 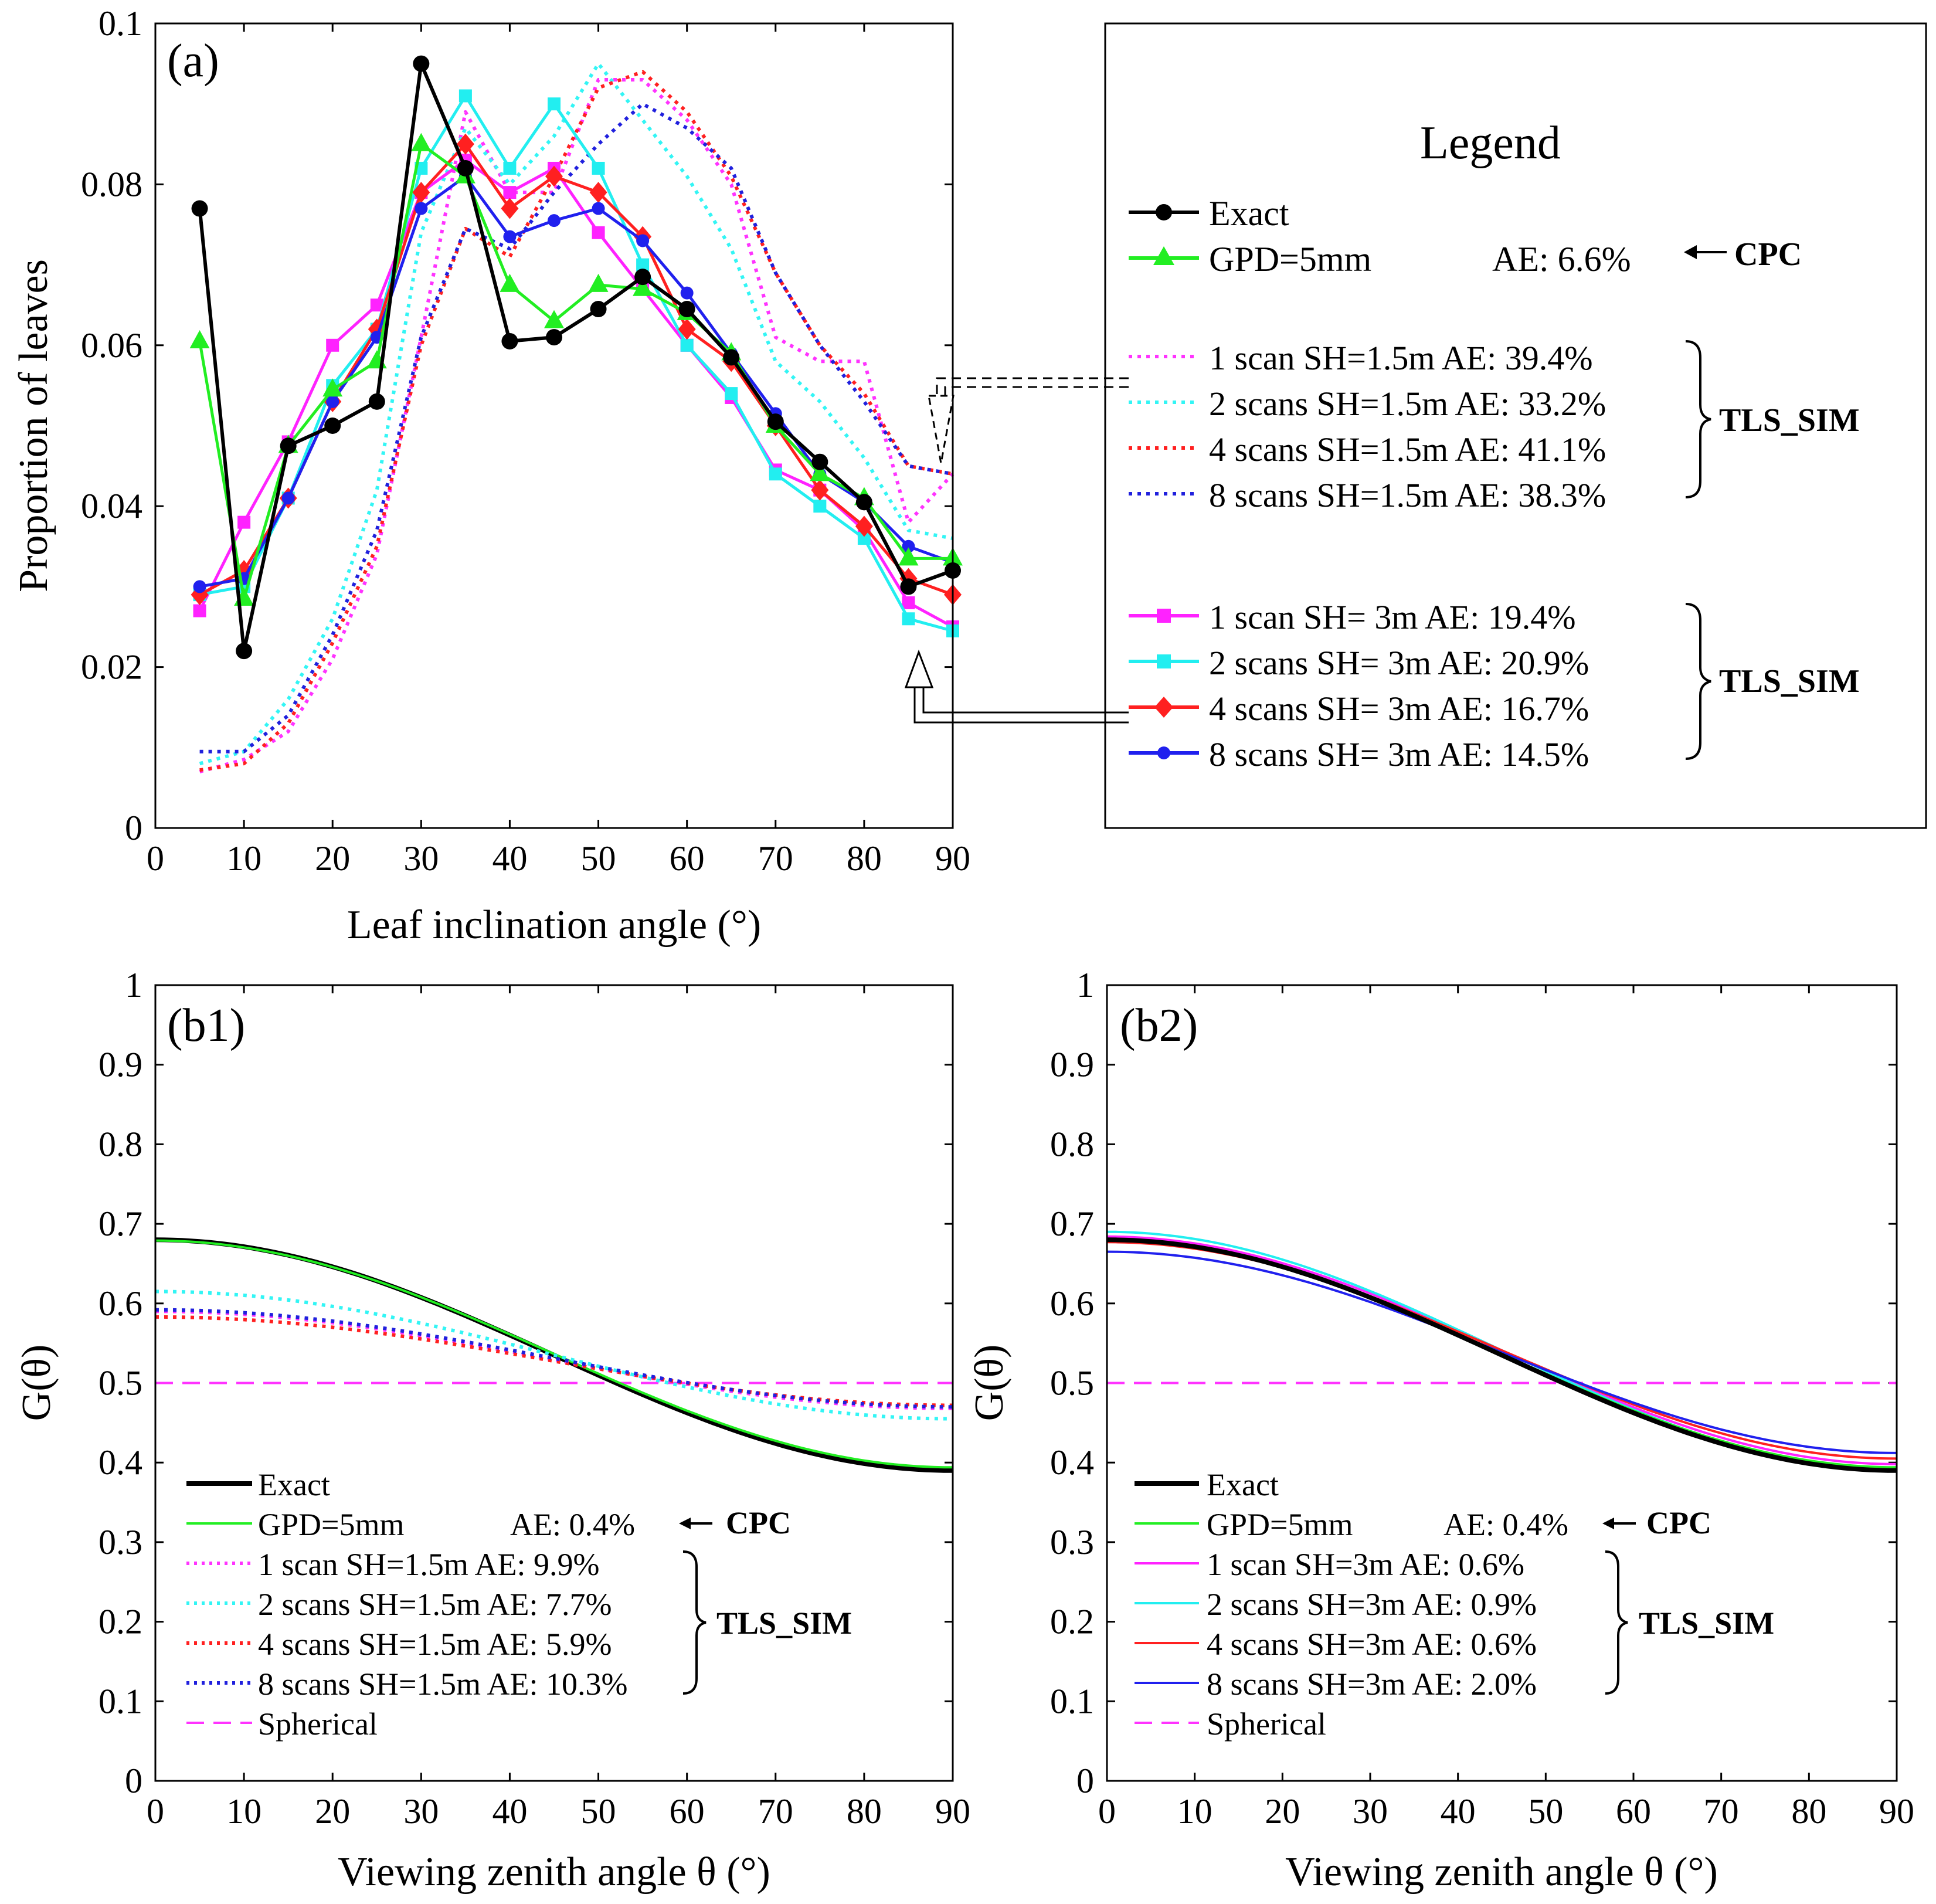 I want to click on legend-b1-exact: Exact, so click(x=294, y=1484).